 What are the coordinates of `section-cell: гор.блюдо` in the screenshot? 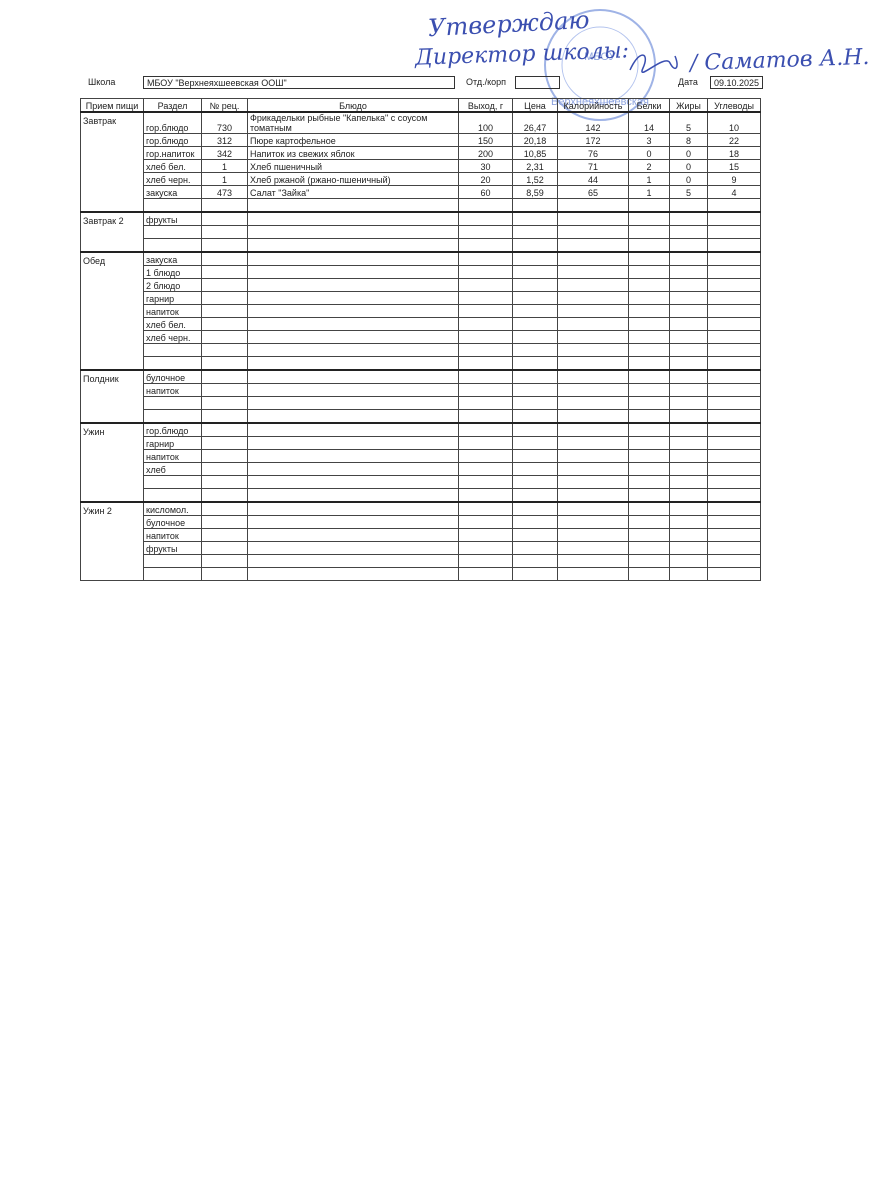 It's located at (172, 140).